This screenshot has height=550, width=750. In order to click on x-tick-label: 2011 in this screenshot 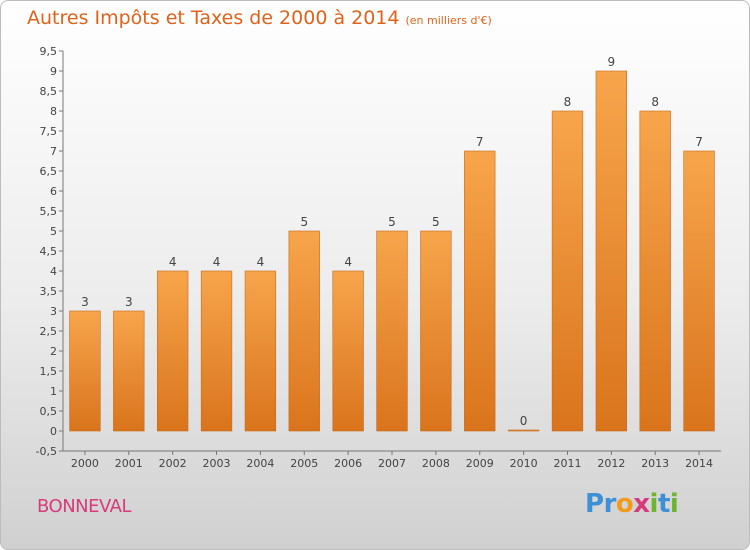, I will do `click(567, 463)`.